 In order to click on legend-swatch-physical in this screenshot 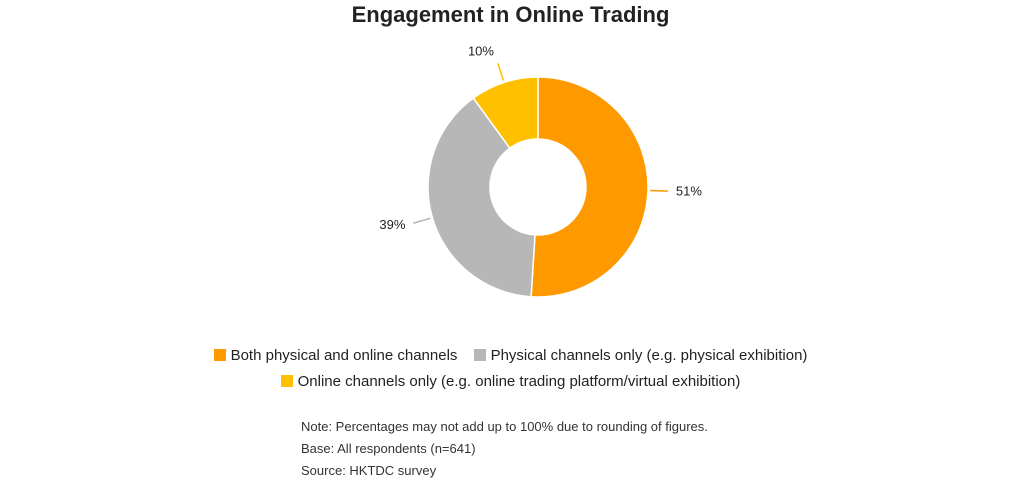, I will do `click(479, 355)`.